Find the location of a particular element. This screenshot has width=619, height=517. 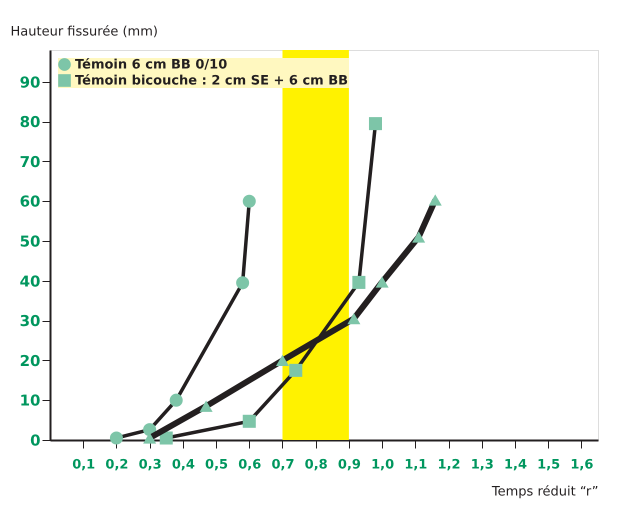

y-tick-label: 30 is located at coordinates (30, 321).